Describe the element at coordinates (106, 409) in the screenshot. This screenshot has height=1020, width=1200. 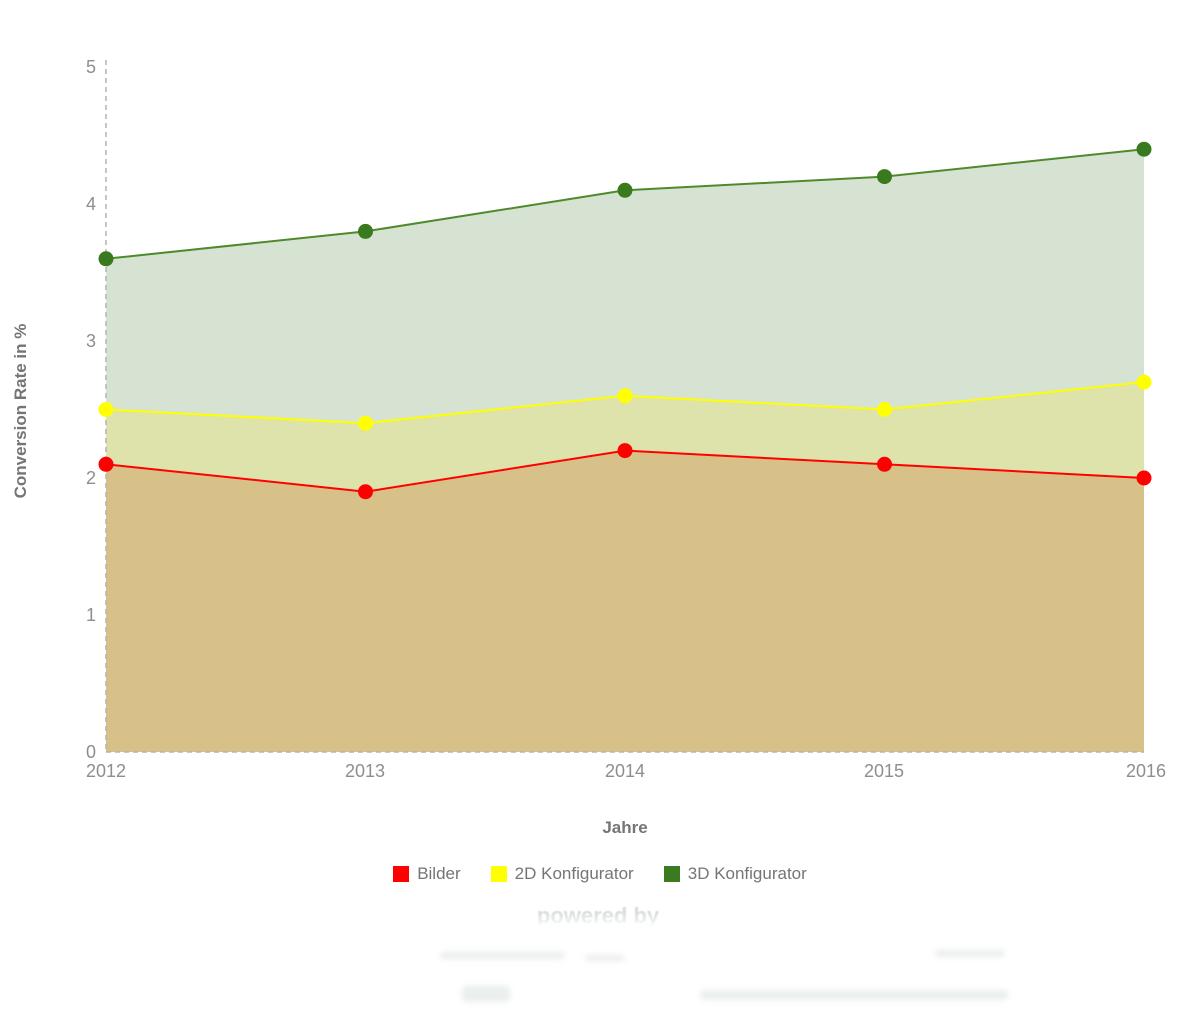
I see `data-point-2d-konfigurator-2012` at that location.